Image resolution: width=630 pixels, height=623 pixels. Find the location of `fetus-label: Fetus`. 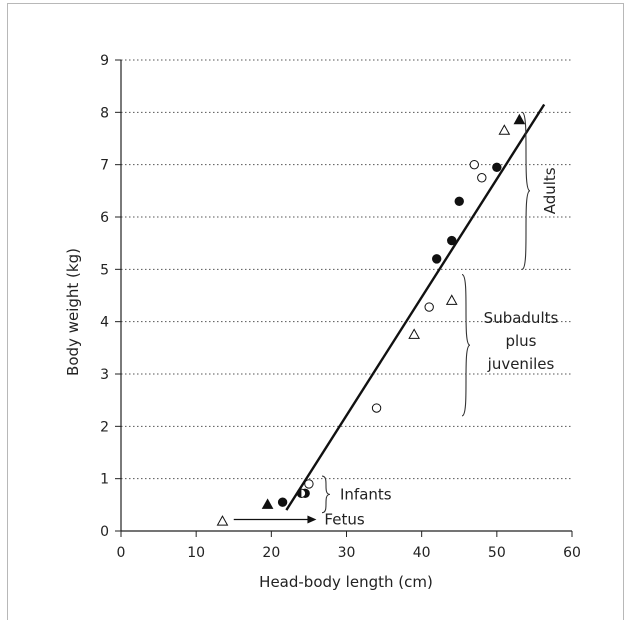

fetus-label: Fetus is located at coordinates (344, 519).